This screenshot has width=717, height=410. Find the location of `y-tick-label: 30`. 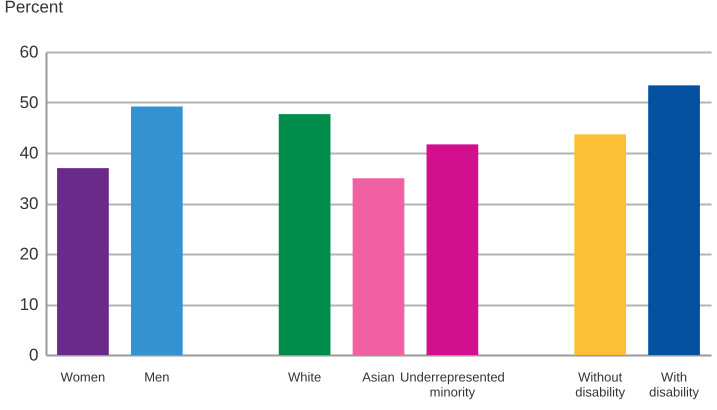

y-tick-label: 30 is located at coordinates (29, 203).